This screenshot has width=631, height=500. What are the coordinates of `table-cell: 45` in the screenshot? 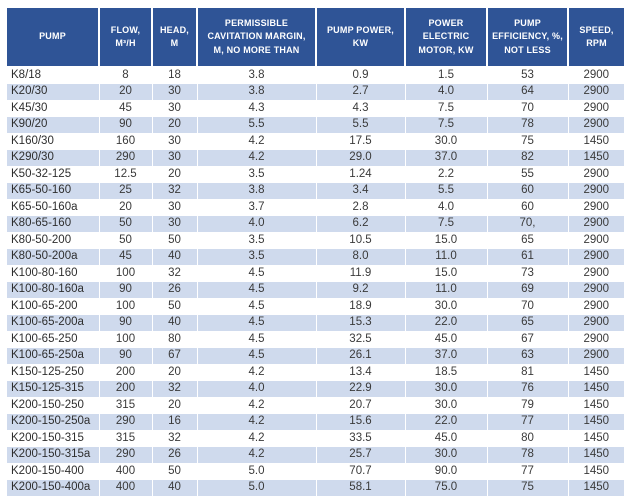 It's located at (126, 256).